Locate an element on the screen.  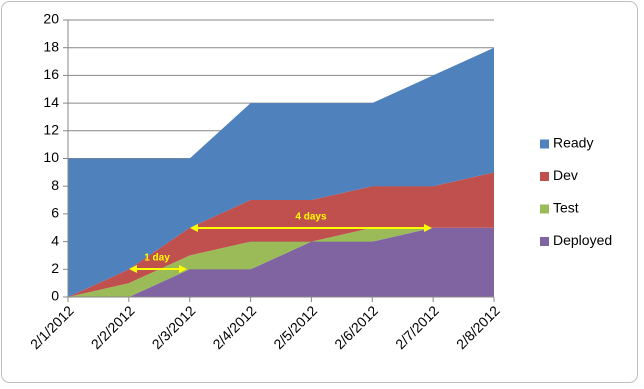
annotation: 4 days is located at coordinates (311, 217).